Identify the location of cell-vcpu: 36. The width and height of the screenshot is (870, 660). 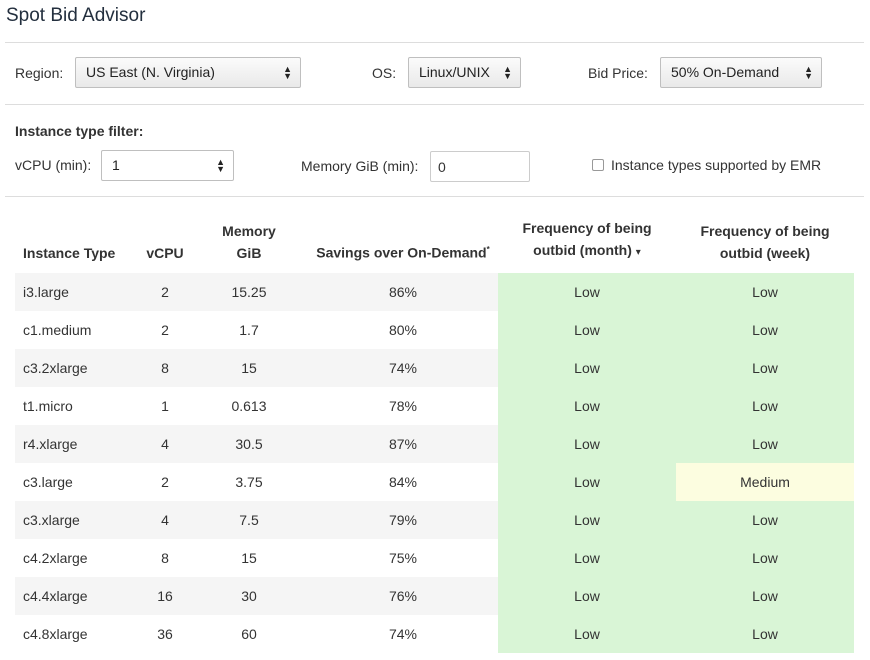
(165, 634).